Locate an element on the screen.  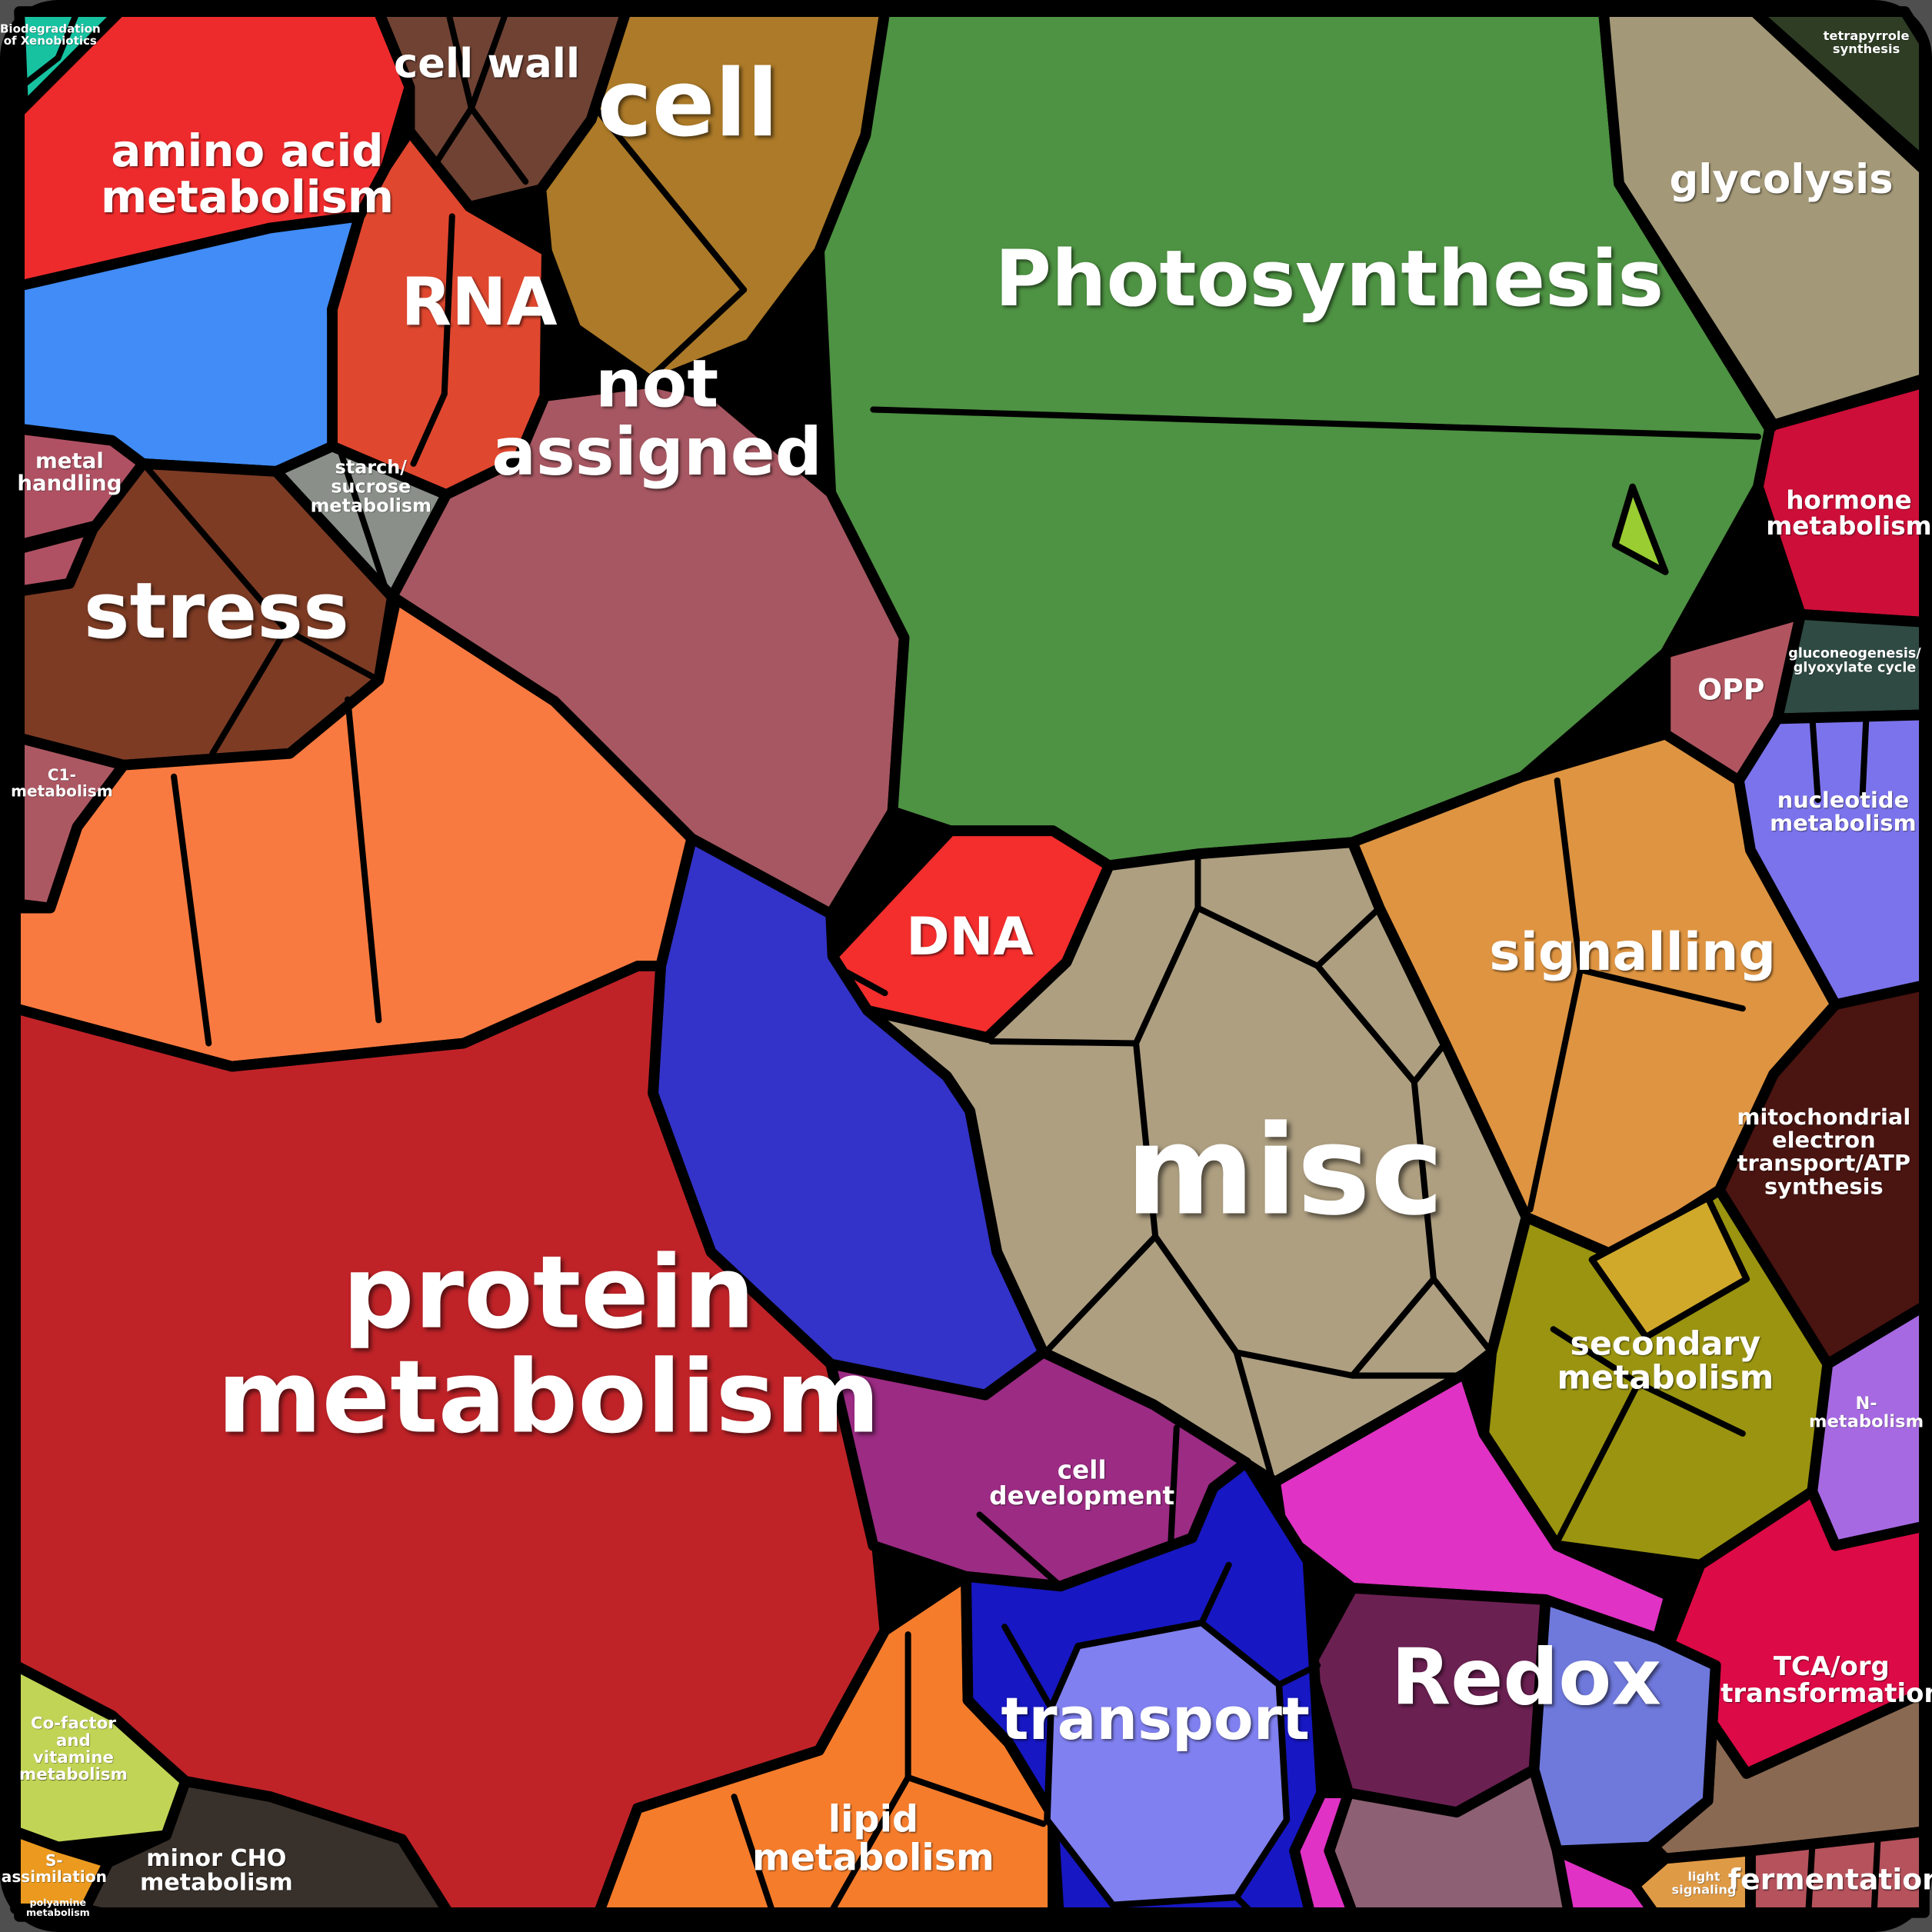
region-dna is located at coordinates (970, 934).